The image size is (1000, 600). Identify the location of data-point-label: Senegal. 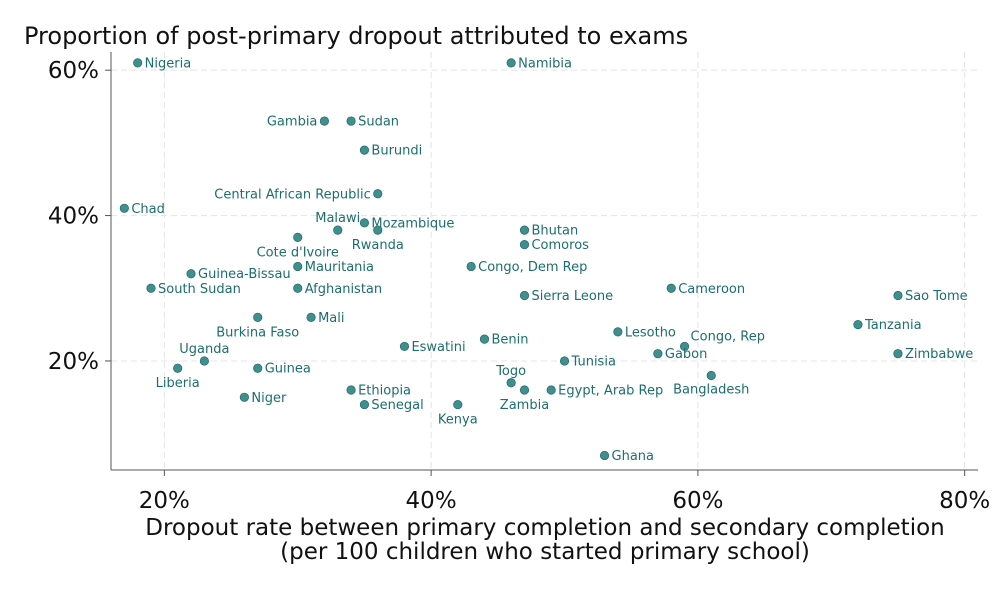
(397, 405).